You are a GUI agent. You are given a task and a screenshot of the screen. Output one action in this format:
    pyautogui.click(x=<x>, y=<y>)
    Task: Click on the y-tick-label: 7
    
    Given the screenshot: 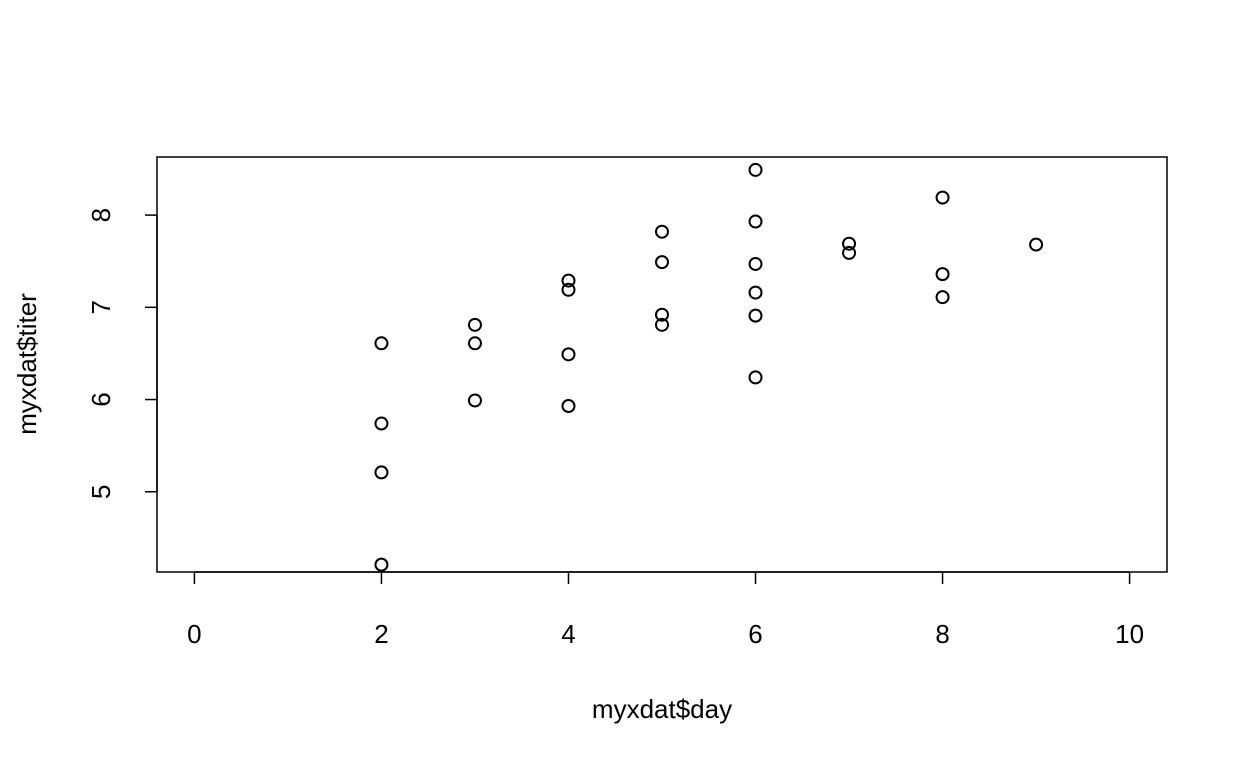 What is the action you would take?
    pyautogui.click(x=101, y=307)
    